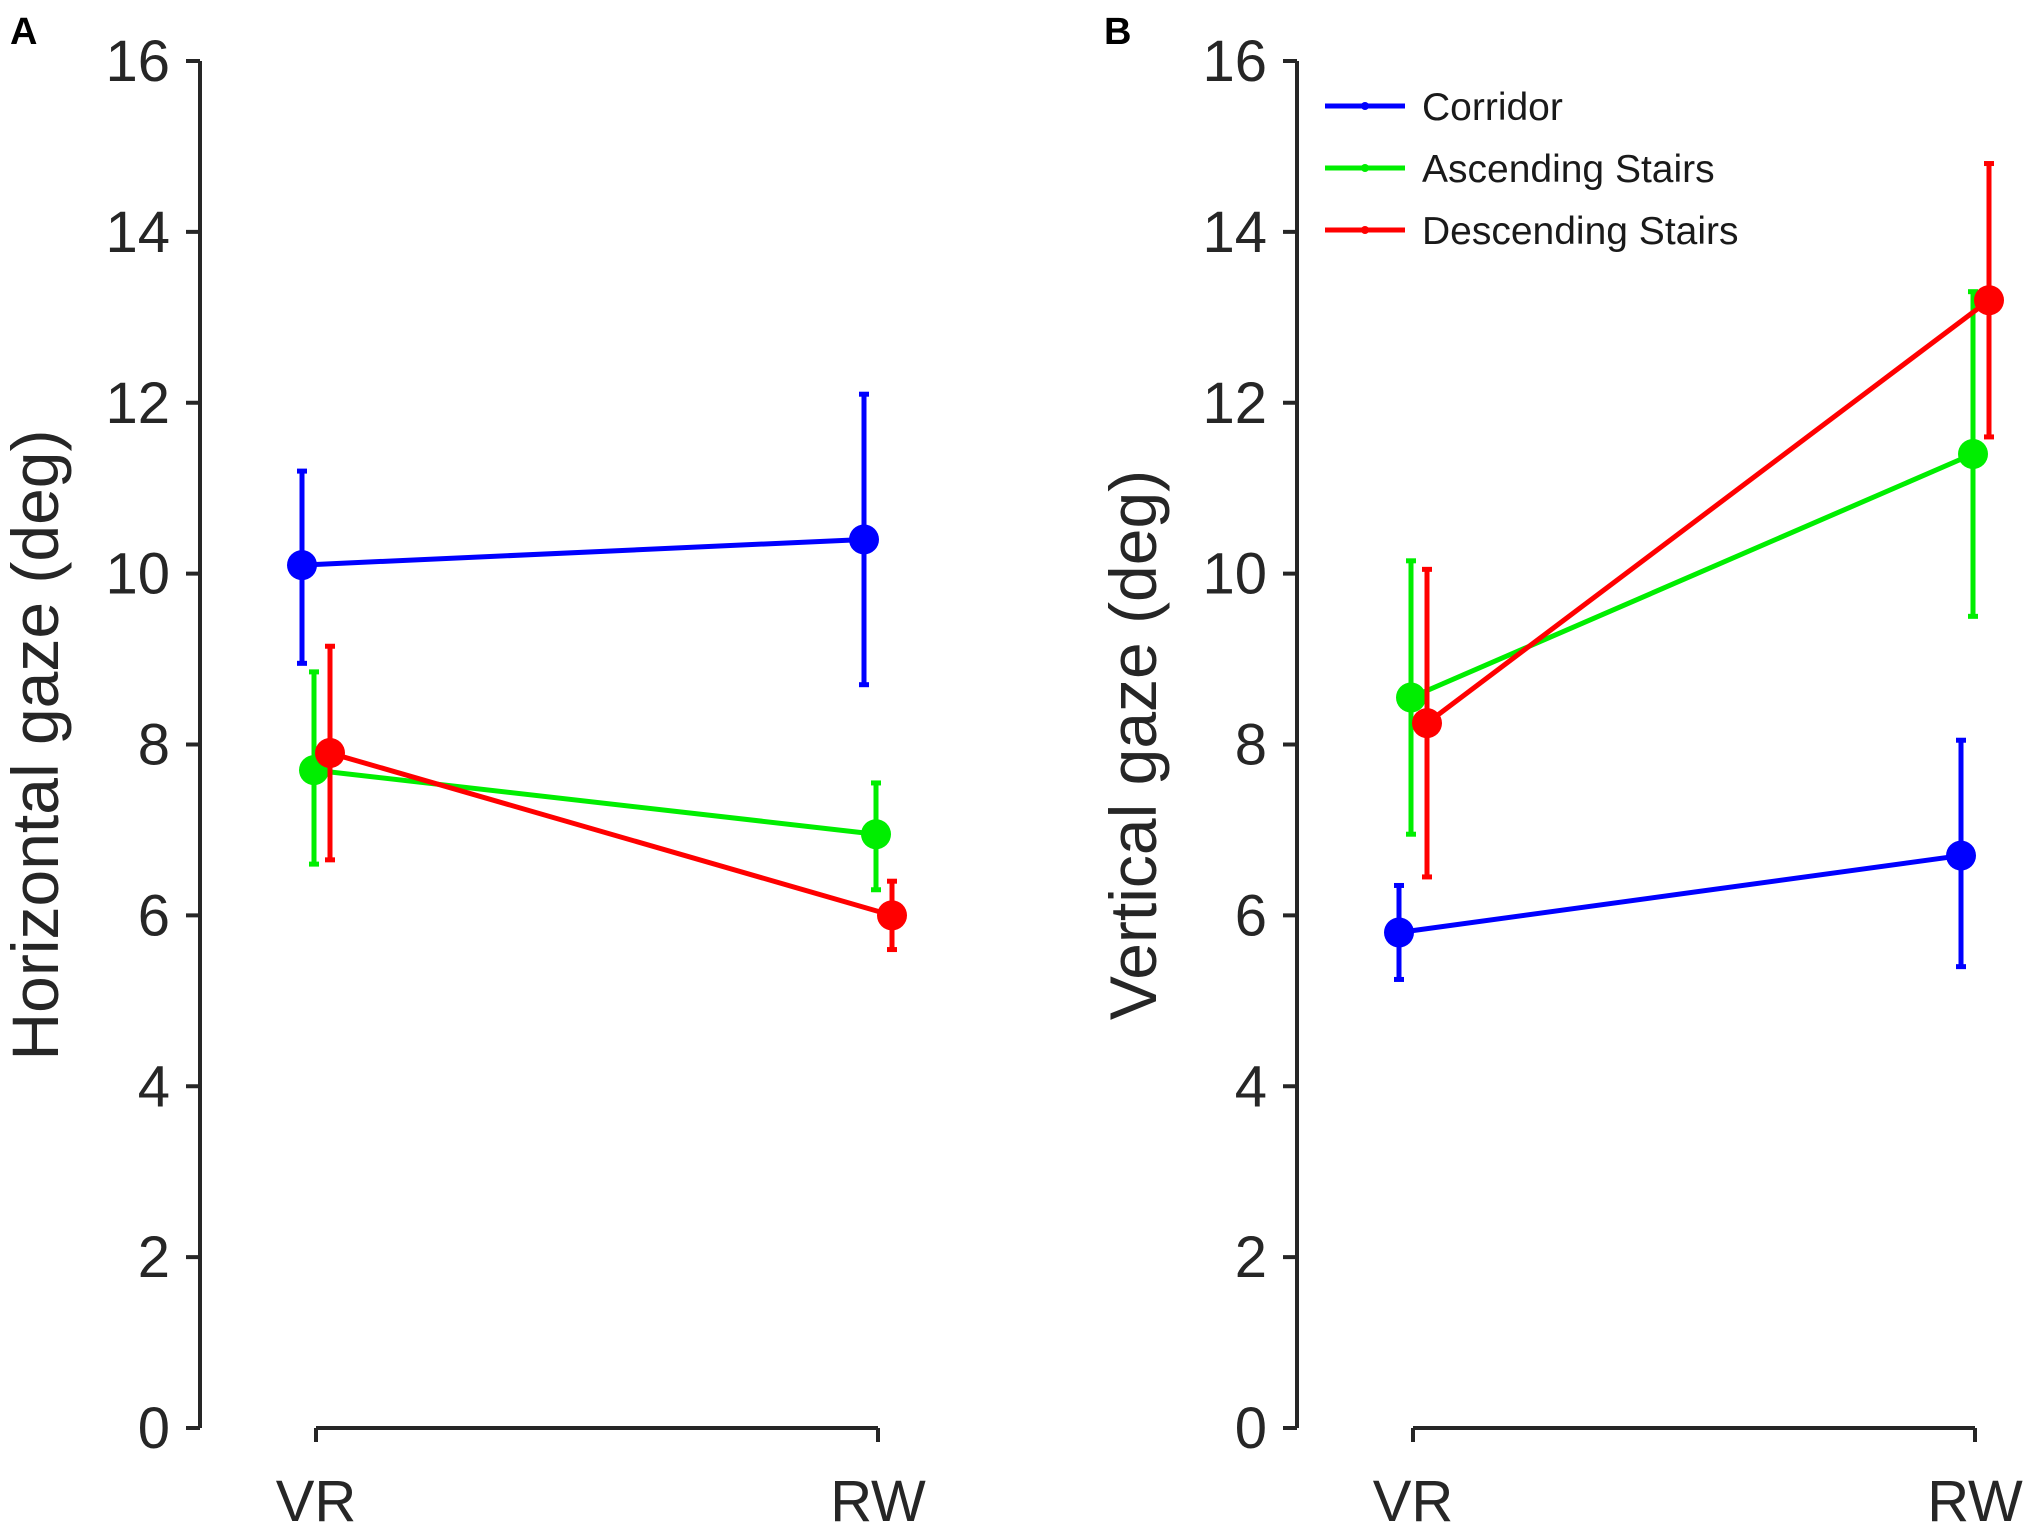 Image resolution: width=2033 pixels, height=1528 pixels. Describe the element at coordinates (1365, 168) in the screenshot. I see `legend-marker-ascending-stairs` at that location.